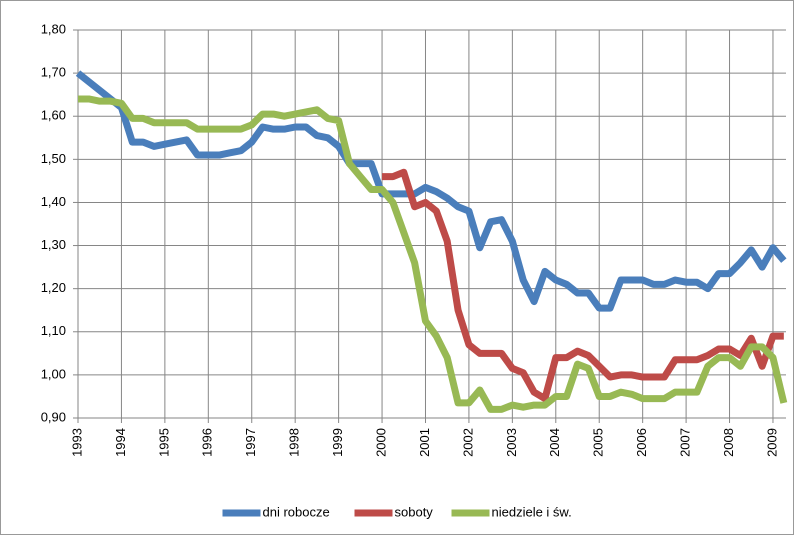  Describe the element at coordinates (53, 72) in the screenshot. I see `y-tick-label: 1,70` at that location.